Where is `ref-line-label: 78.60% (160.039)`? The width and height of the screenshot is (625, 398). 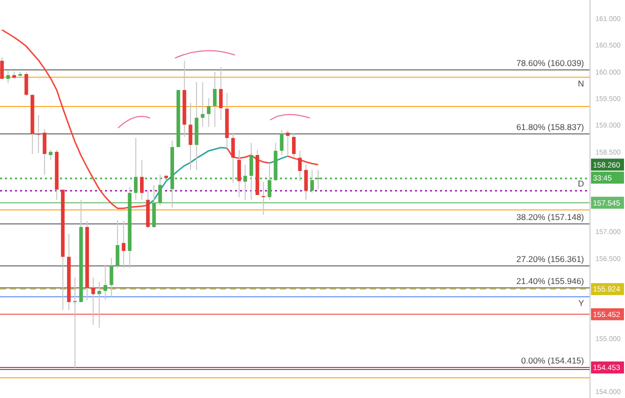 ref-line-label: 78.60% (160.039) is located at coordinates (550, 63).